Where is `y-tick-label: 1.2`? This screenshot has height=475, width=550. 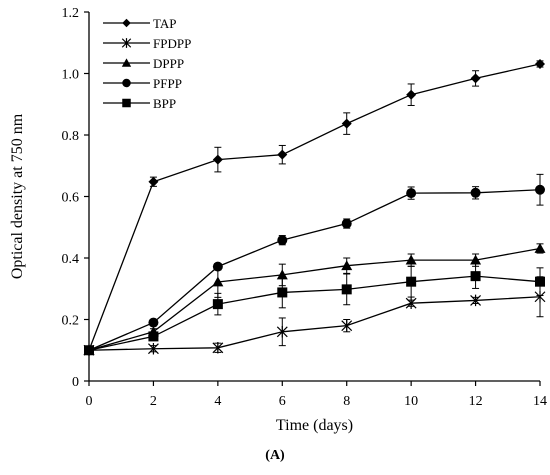 y-tick-label: 1.2 is located at coordinates (71, 13).